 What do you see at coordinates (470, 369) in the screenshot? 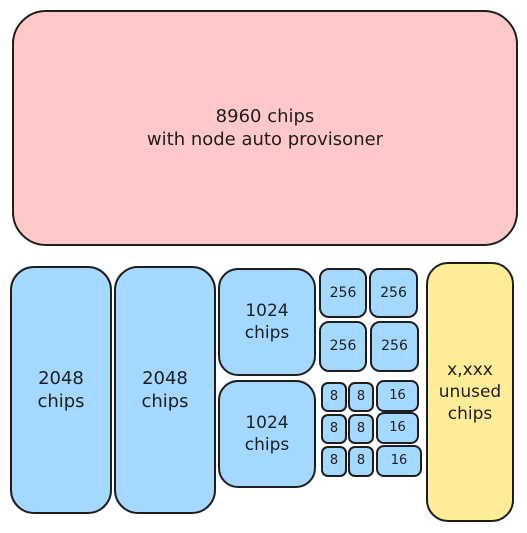
I see `unused-block-count: x,xxx` at bounding box center [470, 369].